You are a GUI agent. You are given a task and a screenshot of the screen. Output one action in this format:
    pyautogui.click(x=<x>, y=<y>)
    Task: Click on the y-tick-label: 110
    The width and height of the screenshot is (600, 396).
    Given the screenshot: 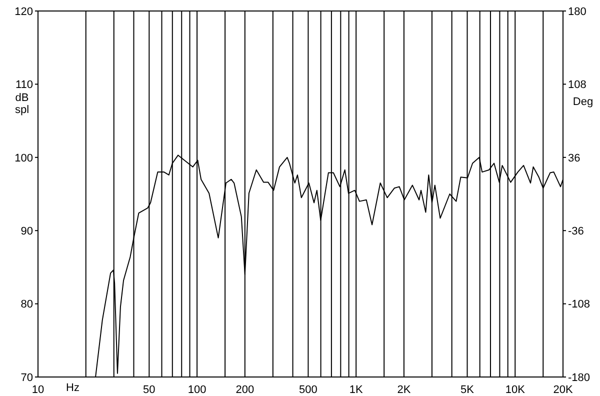 What is the action you would take?
    pyautogui.click(x=24, y=85)
    